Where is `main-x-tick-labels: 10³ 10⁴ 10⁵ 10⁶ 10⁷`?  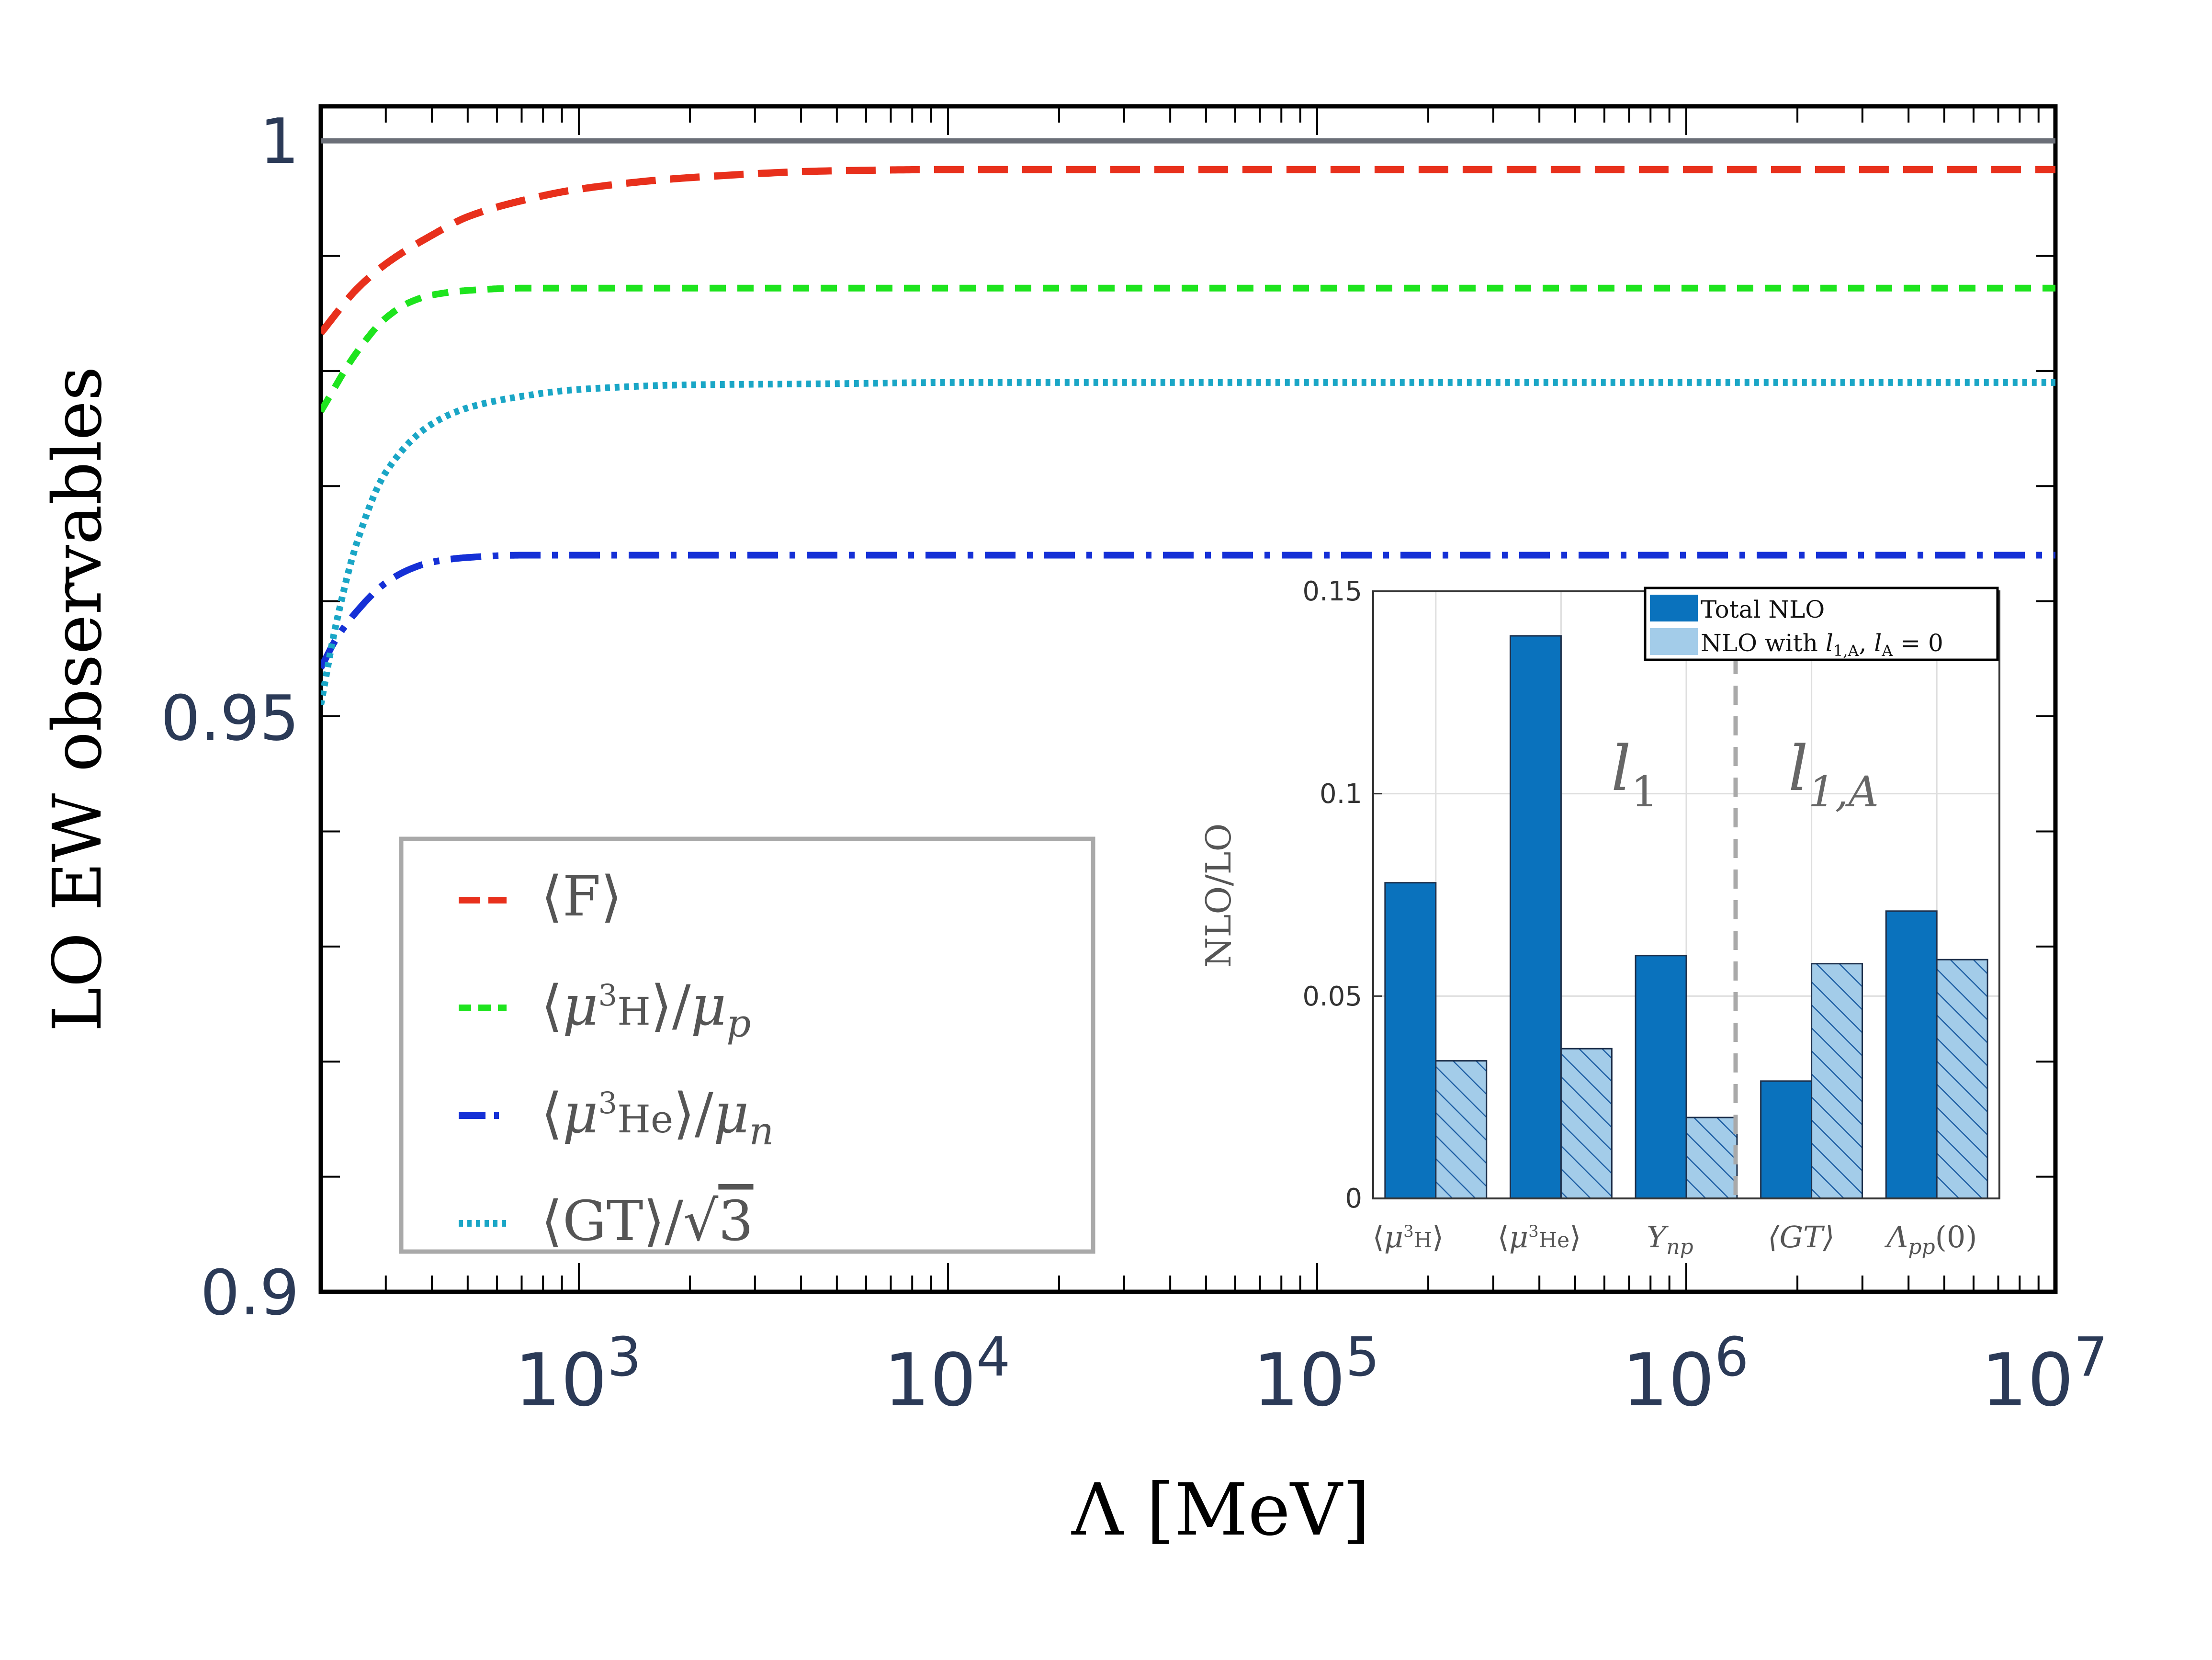 main-x-tick-labels: 10³ 10⁴ 10⁵ 10⁶ 10⁷ is located at coordinates (1311, 1375).